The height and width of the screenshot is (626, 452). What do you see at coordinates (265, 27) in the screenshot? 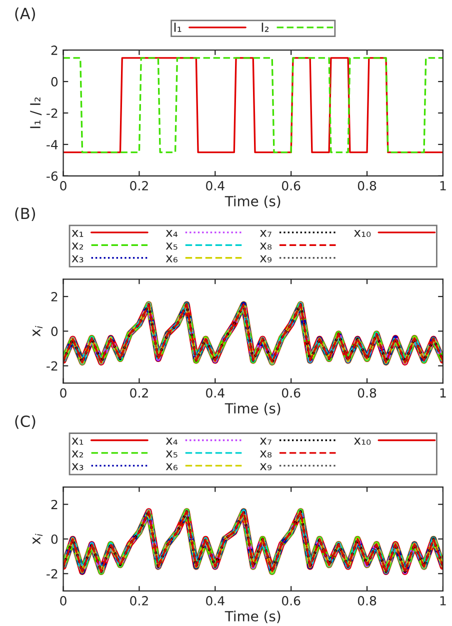
I see `legend-label: I₂` at bounding box center [265, 27].